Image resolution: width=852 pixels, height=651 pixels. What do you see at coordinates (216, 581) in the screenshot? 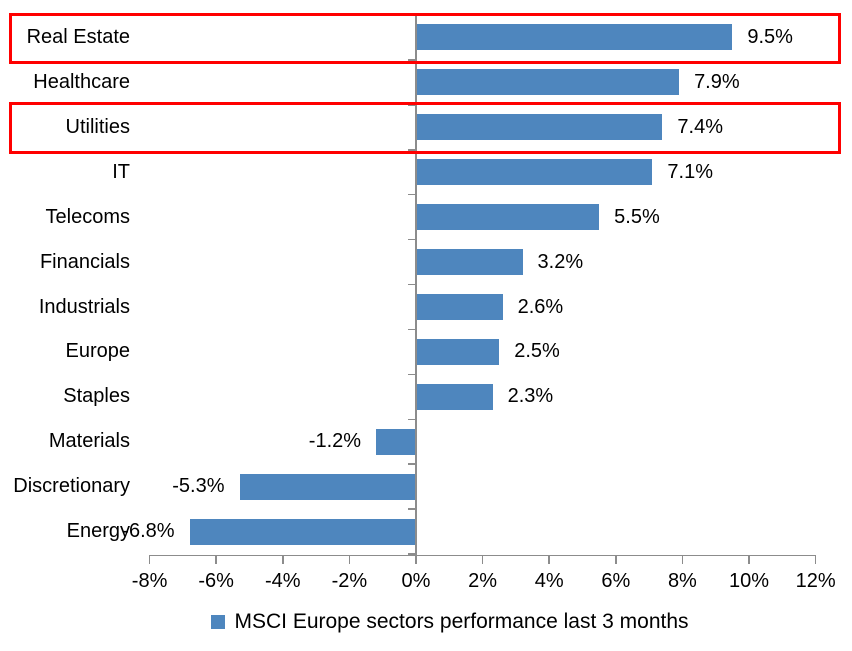
I see `x-axis-tick-label: -6%` at bounding box center [216, 581].